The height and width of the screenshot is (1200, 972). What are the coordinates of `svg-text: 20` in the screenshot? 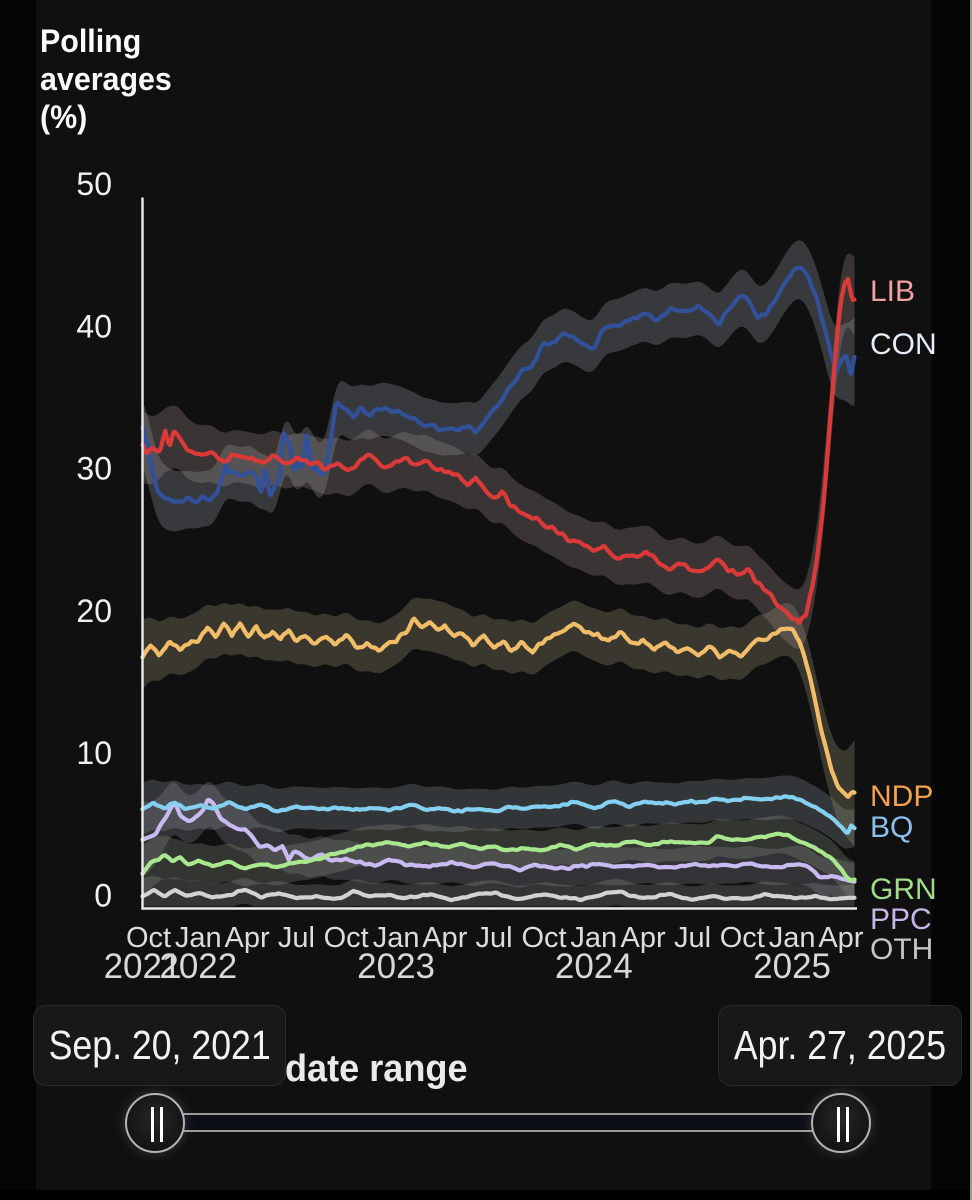 It's located at (94, 611).